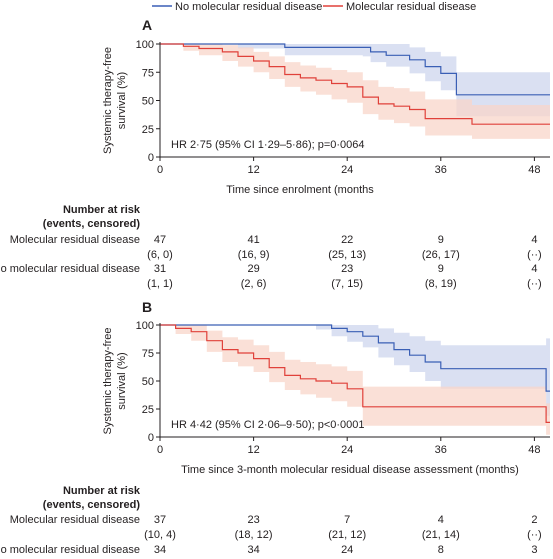 This screenshot has width=553, height=559. I want to click on panel-a-x-axis-title: Time since enrolment (months, so click(300, 190).